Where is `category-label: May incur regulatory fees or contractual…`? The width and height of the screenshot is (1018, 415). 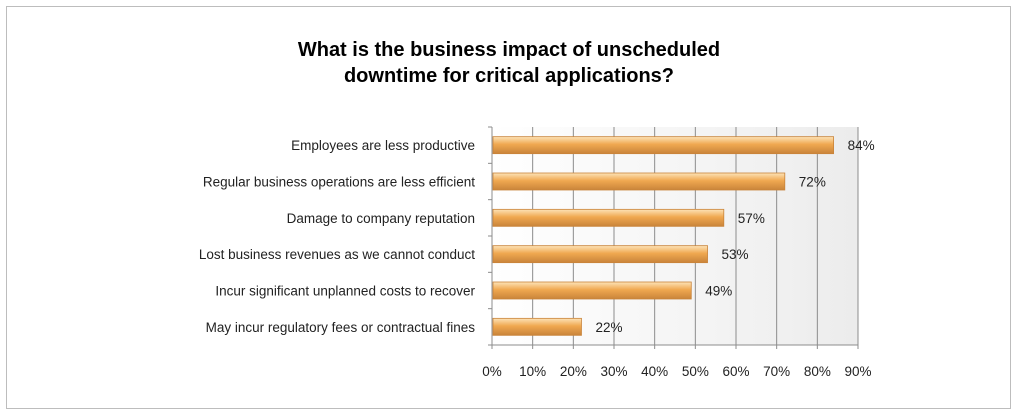
category-label: May incur regulatory fees or contractual… is located at coordinates (341, 327).